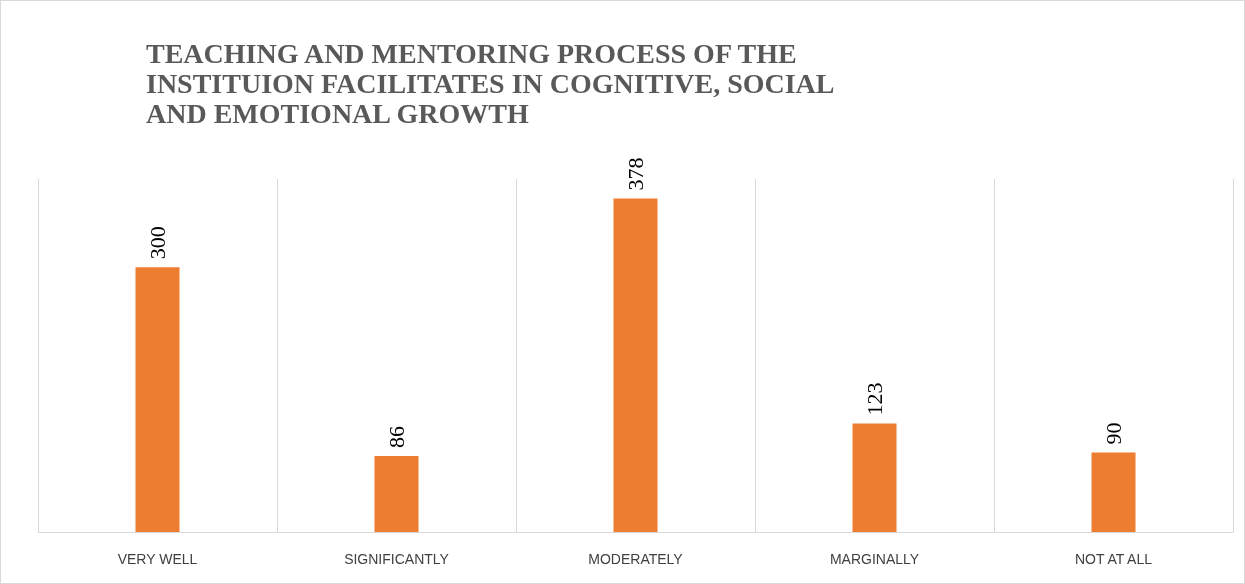 This screenshot has height=584, width=1245. Describe the element at coordinates (1113, 433) in the screenshot. I see `data-label: 90` at that location.